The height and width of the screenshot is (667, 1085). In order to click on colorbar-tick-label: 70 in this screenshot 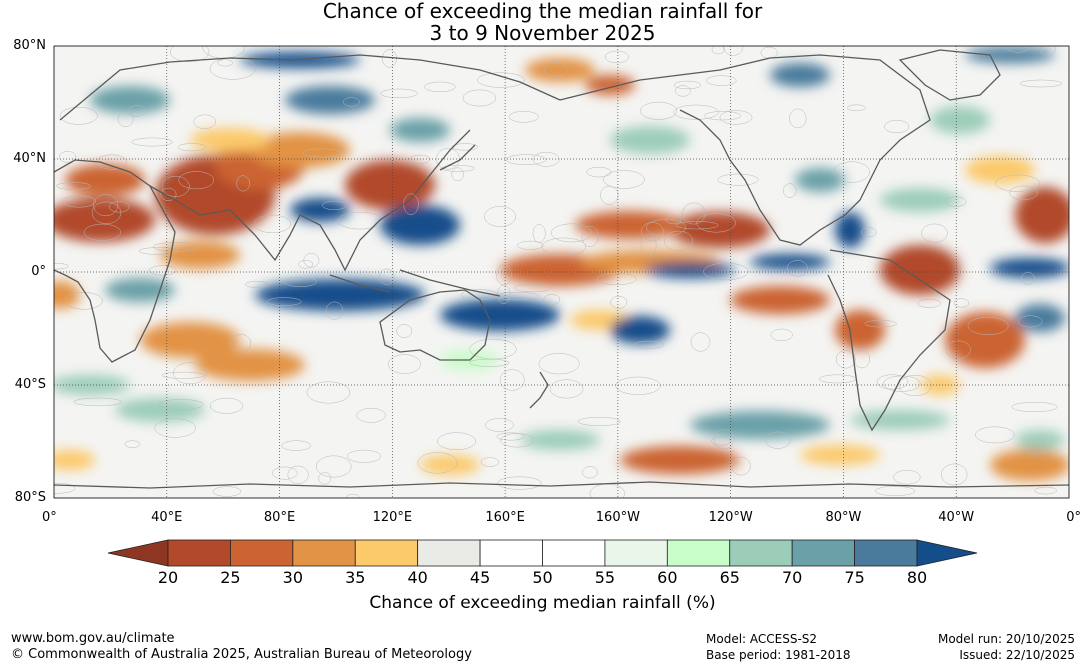, I will do `click(792, 577)`.